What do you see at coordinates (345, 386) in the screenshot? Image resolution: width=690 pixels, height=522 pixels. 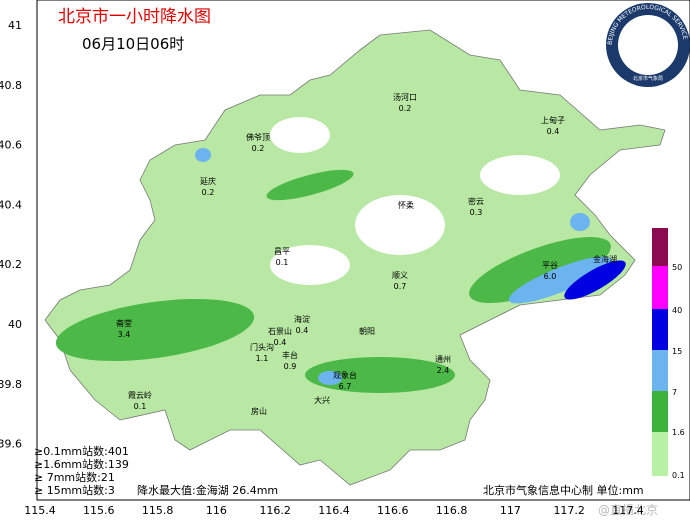 I see `station-value: 6.7` at bounding box center [345, 386].